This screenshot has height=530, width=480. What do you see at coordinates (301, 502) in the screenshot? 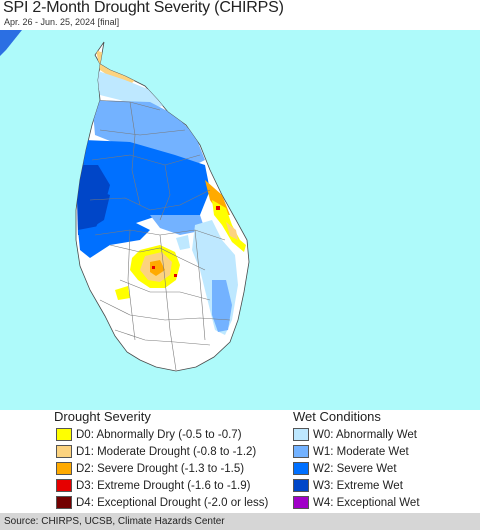
I see `swatch-w4` at bounding box center [301, 502].